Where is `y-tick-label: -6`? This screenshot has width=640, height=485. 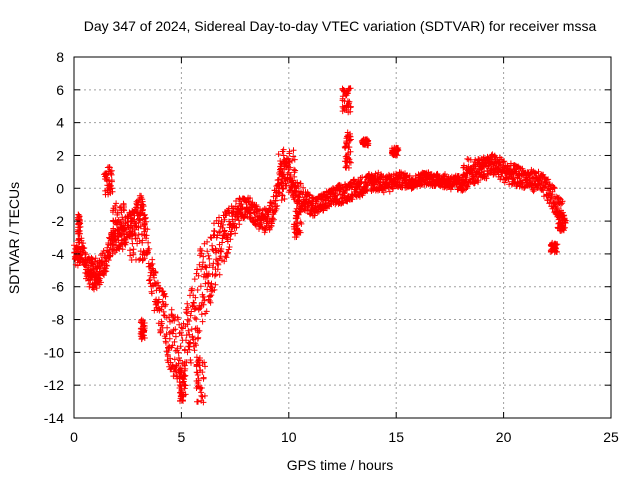
y-tick-label: -6 is located at coordinates (58, 287).